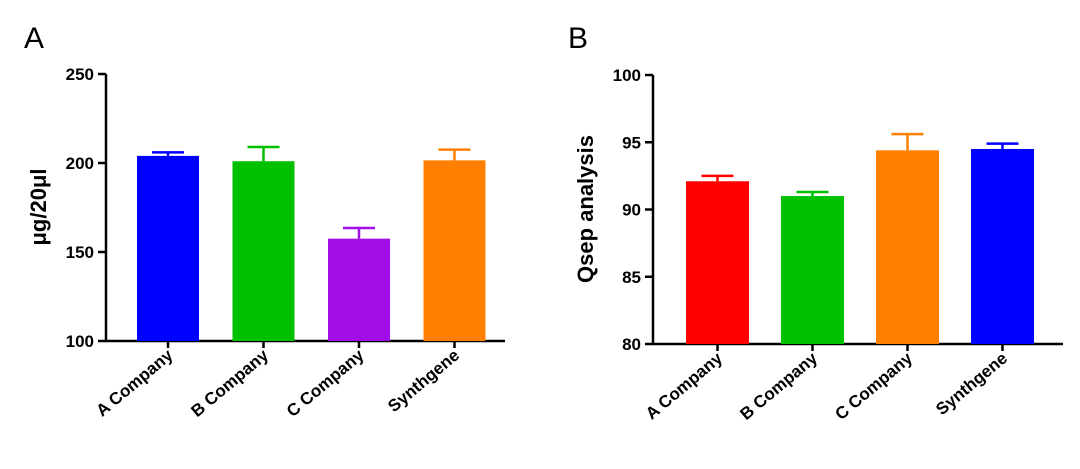 This screenshot has height=469, width=1080. What do you see at coordinates (971, 384) in the screenshot?
I see `panel-b-x-tick-label: Synthgene` at bounding box center [971, 384].